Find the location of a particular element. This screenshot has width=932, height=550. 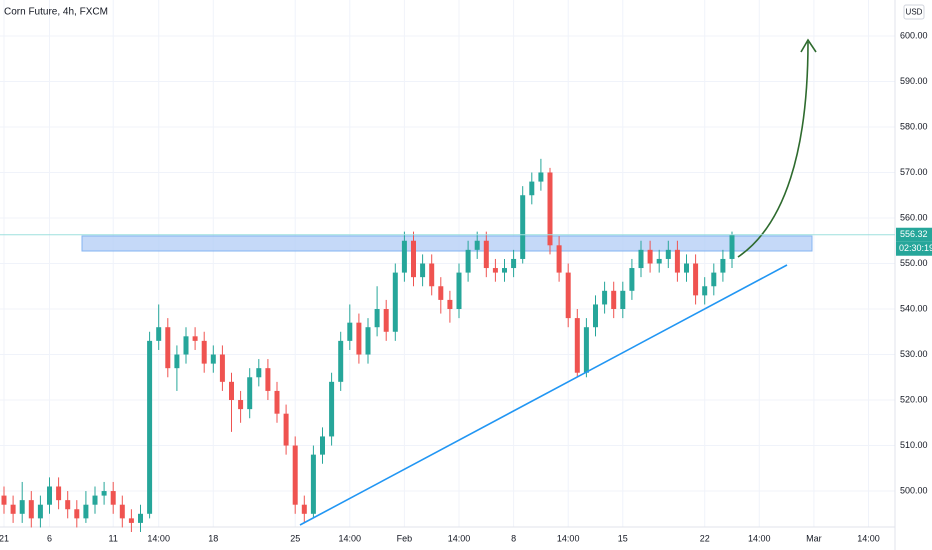

y-tick-label: 550.00 is located at coordinates (914, 263).